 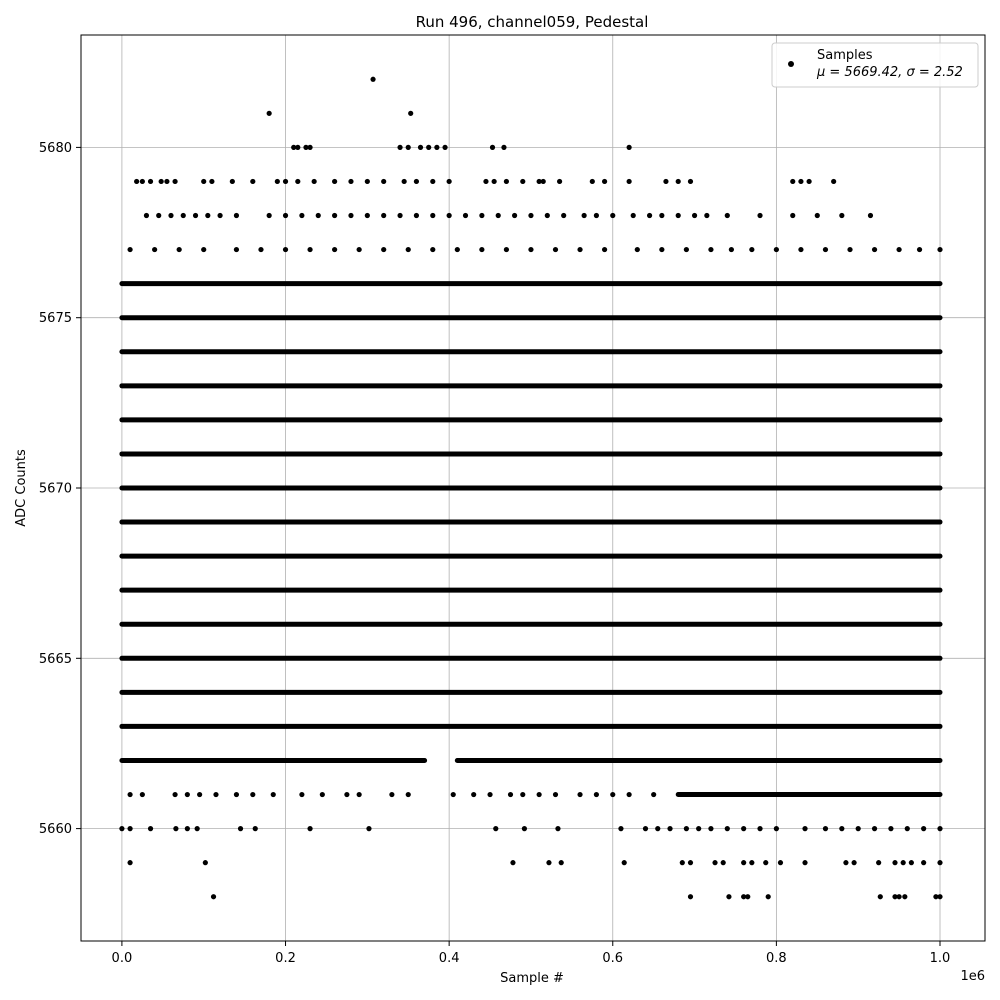 What do you see at coordinates (845, 55) in the screenshot?
I see `legend-label: Samples` at bounding box center [845, 55].